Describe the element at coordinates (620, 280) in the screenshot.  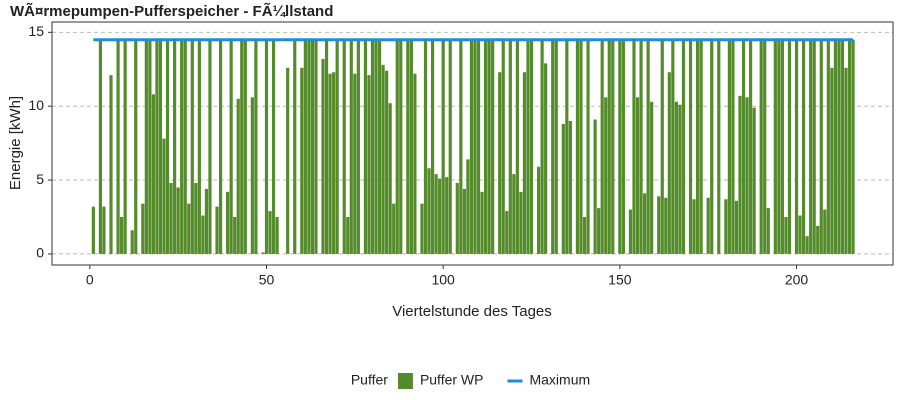
I see `x-tick-label: 150` at that location.